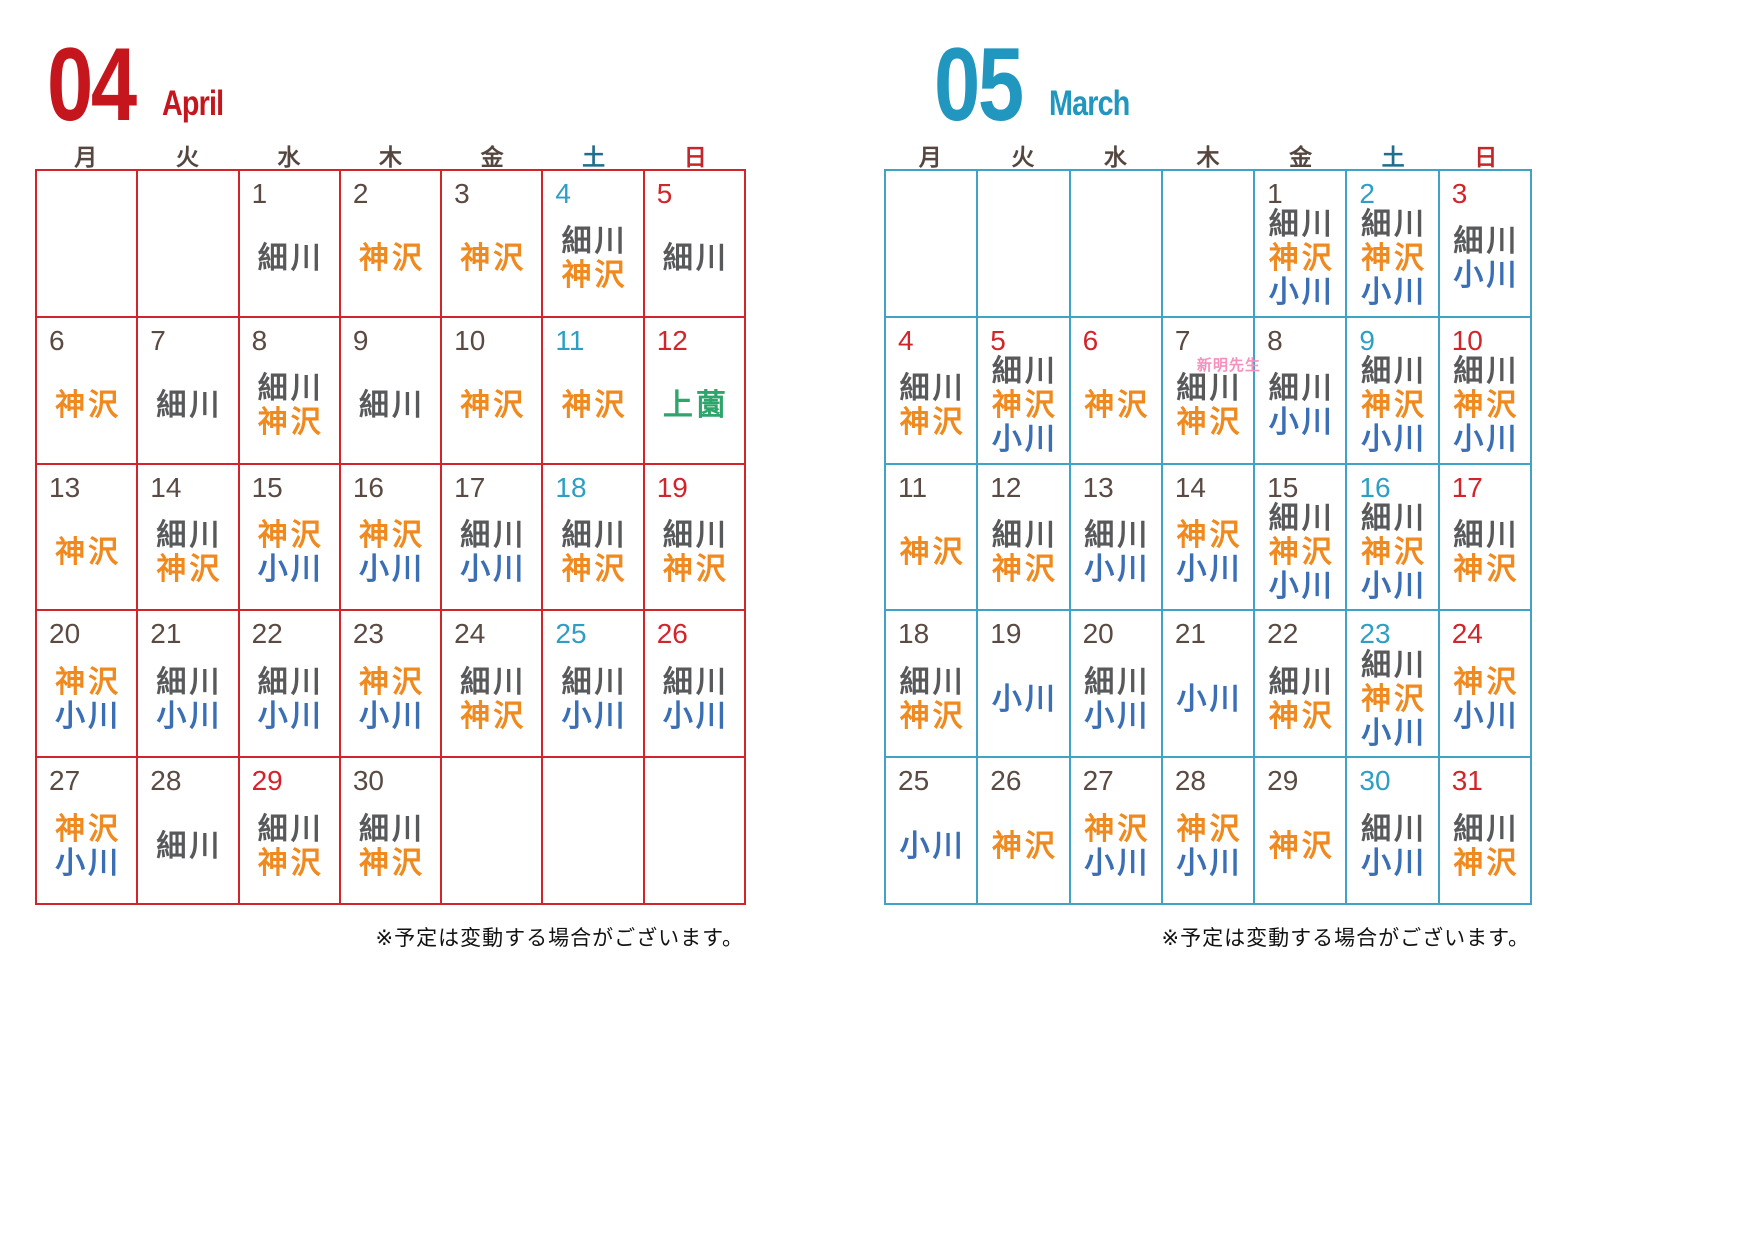 Image resolution: width=1754 pixels, height=1241 pixels. What do you see at coordinates (187, 406) in the screenshot?
I see `staff-names: 細川` at bounding box center [187, 406].